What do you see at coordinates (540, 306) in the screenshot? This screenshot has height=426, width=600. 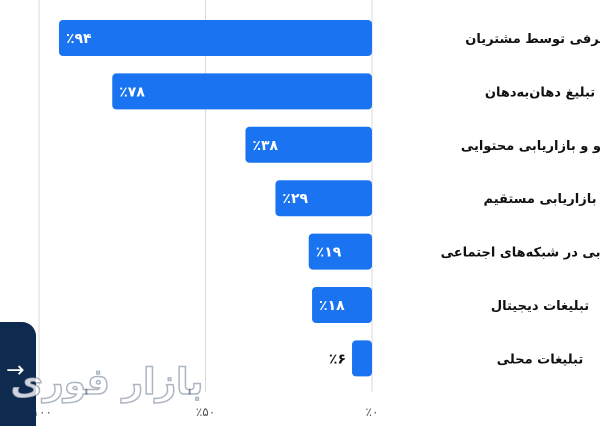 I see `category-label: تبلیغات دیجیتال` at bounding box center [540, 306].